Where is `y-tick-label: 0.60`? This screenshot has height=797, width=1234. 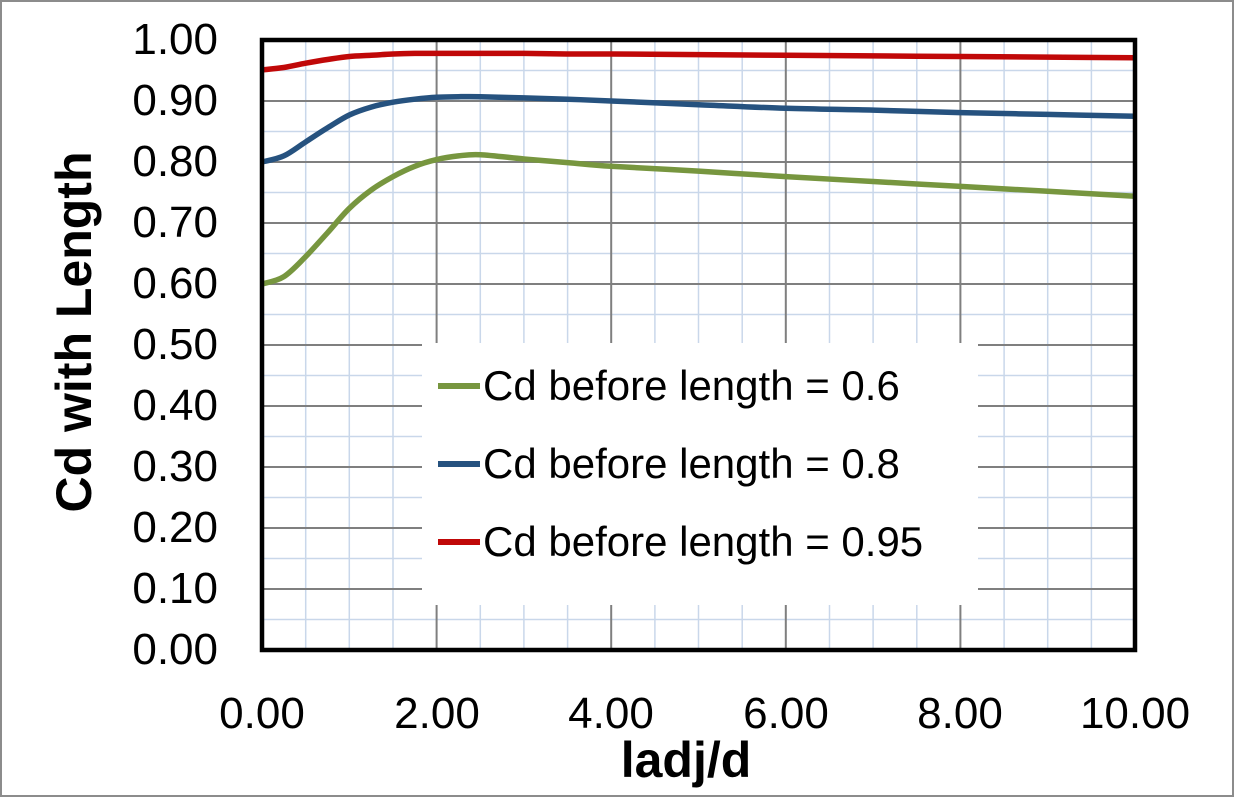 y-tick-label: 0.60 is located at coordinates (175, 283).